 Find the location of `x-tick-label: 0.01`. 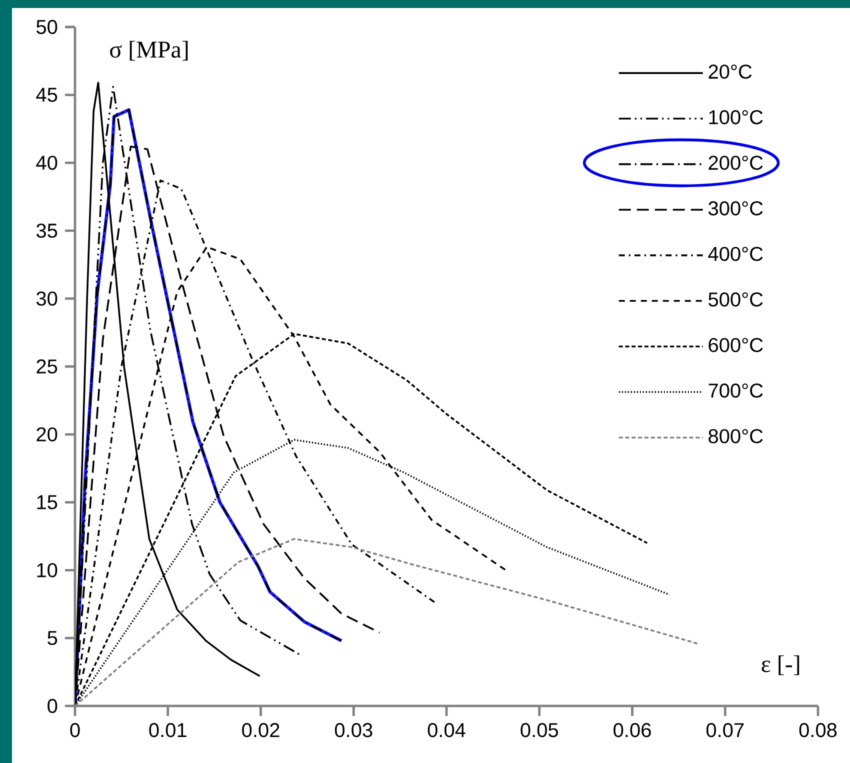

x-tick-label: 0.01 is located at coordinates (167, 730).